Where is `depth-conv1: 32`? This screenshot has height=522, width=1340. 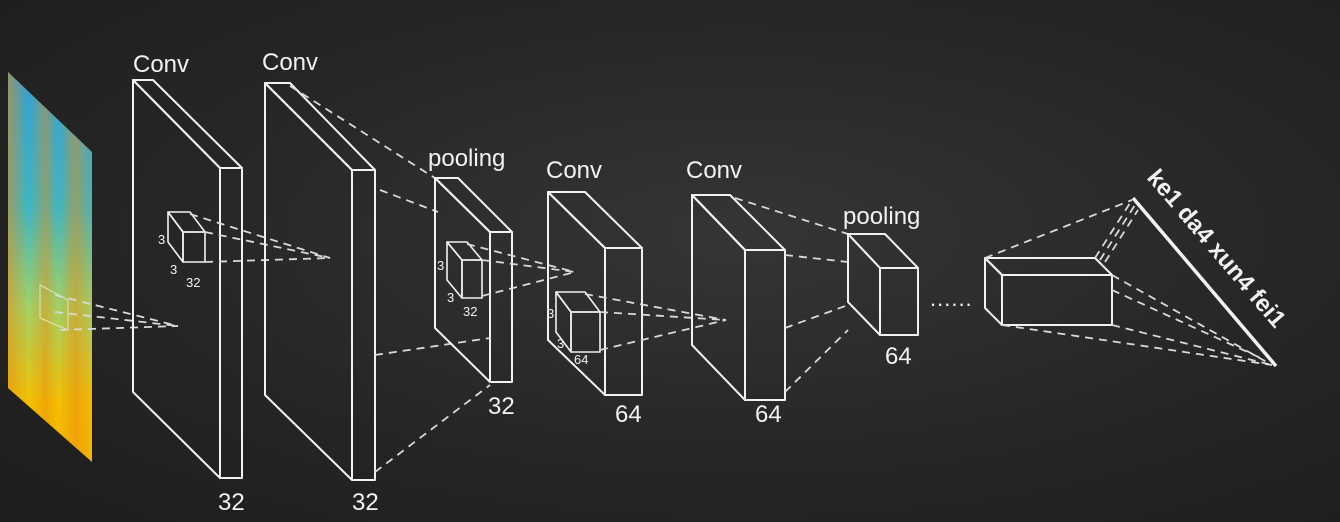
depth-conv1: 32 is located at coordinates (231, 502).